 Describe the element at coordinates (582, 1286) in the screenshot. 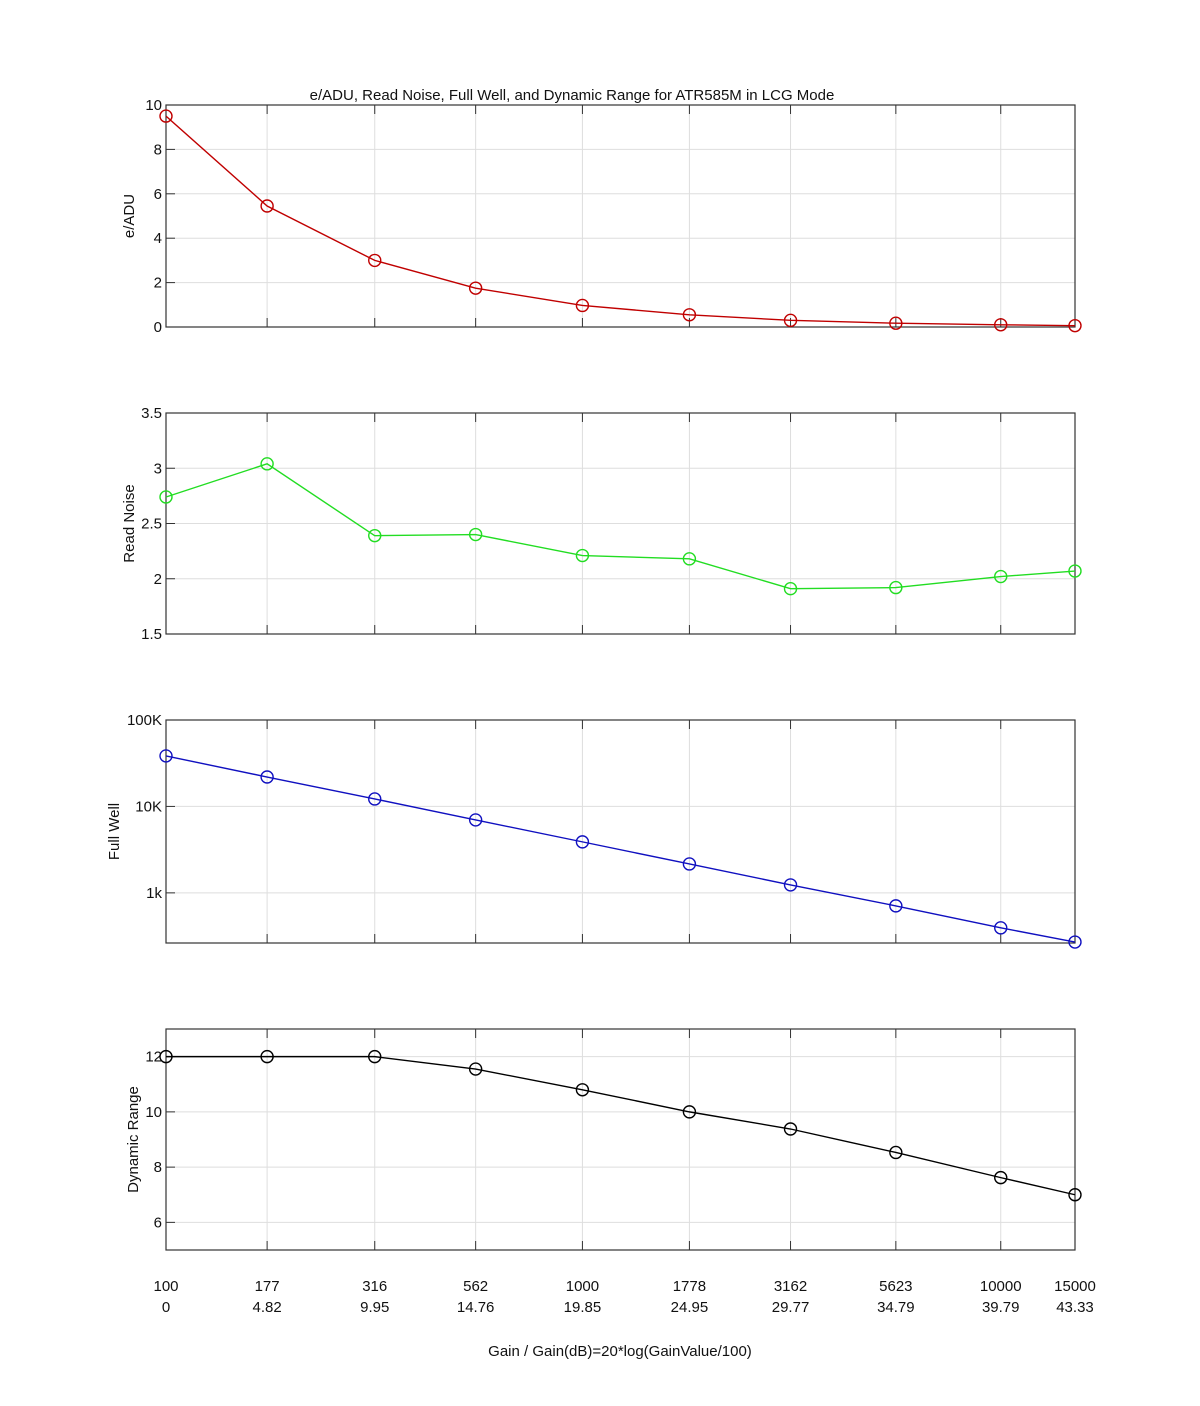

I see `x-tick-label-gain: 1000` at that location.